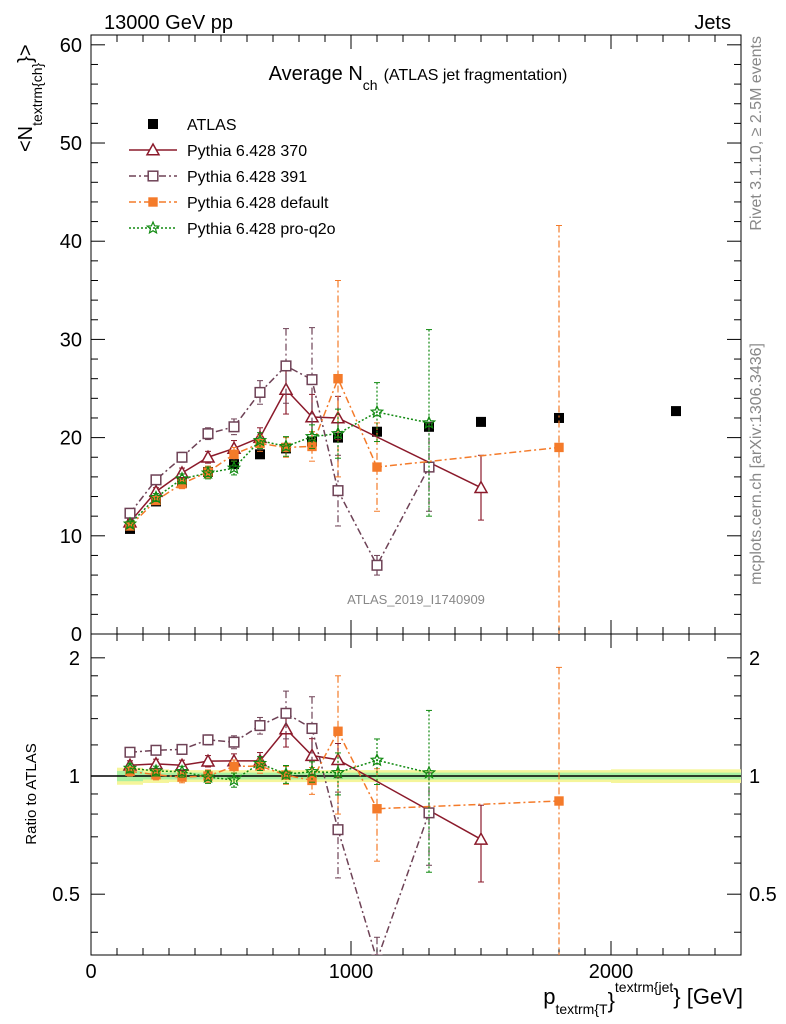  What do you see at coordinates (74, 777) in the screenshot?
I see `ratio-tick-label: 1` at bounding box center [74, 777].